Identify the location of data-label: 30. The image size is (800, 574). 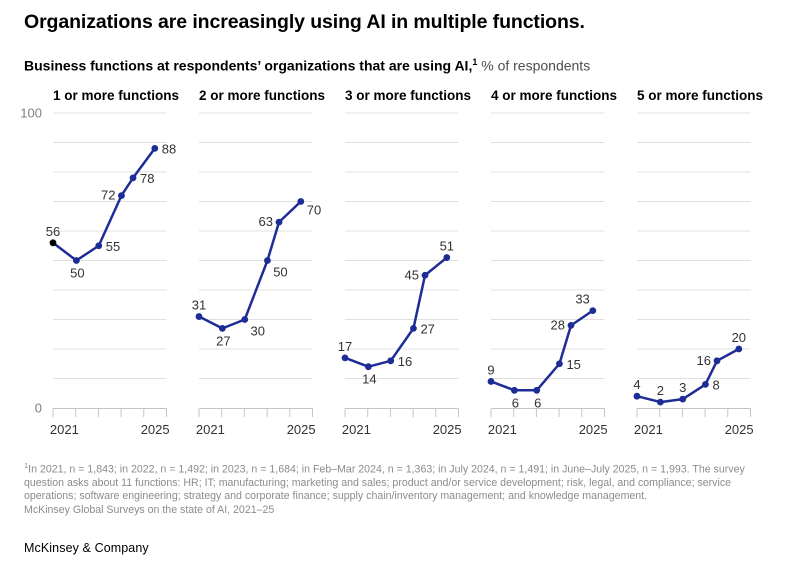
(258, 331).